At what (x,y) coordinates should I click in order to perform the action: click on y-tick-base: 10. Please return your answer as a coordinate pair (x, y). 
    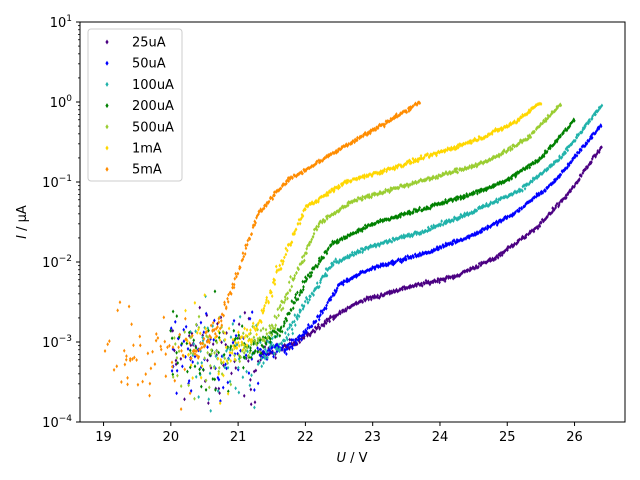
    Looking at the image, I should click on (50, 423).